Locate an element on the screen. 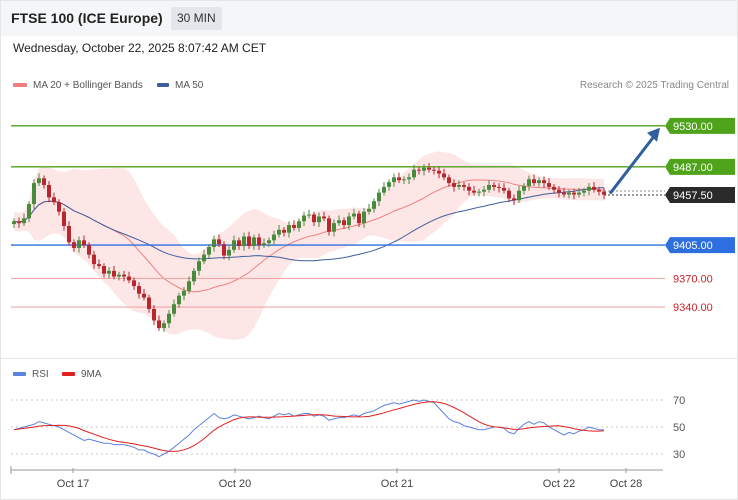 This screenshot has height=500, width=738. legend-ma9-label: 9MA is located at coordinates (91, 374).